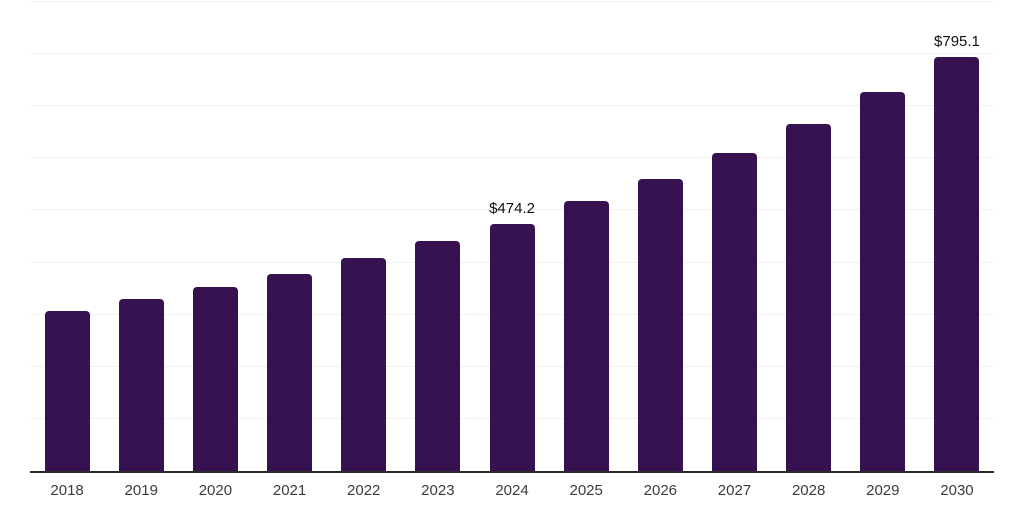 The image size is (1024, 512). What do you see at coordinates (957, 263) in the screenshot?
I see `bar-2030` at bounding box center [957, 263].